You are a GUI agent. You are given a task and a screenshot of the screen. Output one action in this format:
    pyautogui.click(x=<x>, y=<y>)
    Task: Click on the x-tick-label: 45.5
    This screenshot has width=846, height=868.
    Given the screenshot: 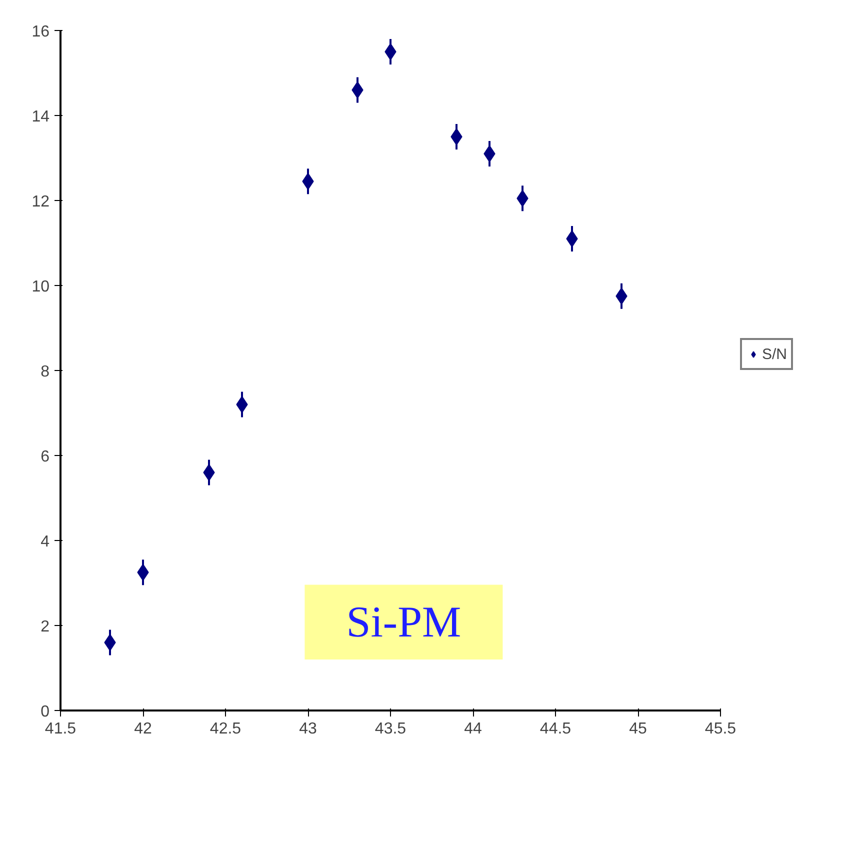 What is the action you would take?
    pyautogui.click(x=720, y=729)
    